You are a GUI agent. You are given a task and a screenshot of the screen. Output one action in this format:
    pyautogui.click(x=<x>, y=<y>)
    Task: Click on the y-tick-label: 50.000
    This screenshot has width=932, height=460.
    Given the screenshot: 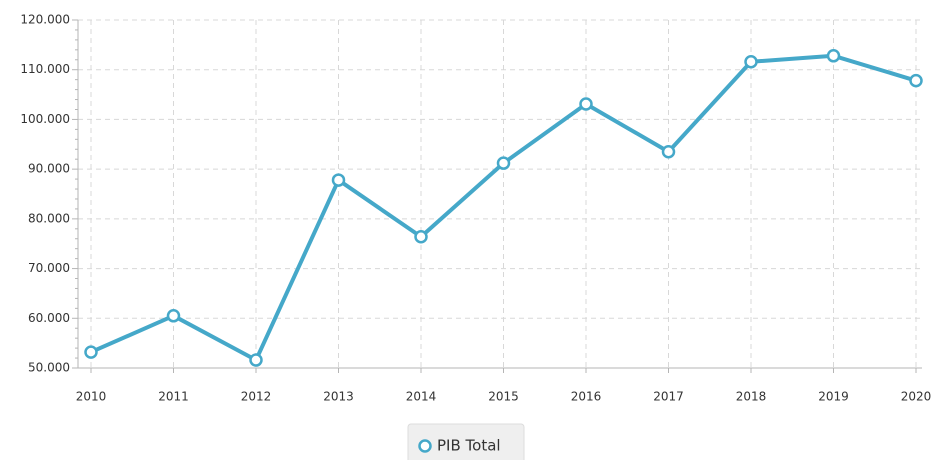 What is the action you would take?
    pyautogui.click(x=49, y=368)
    